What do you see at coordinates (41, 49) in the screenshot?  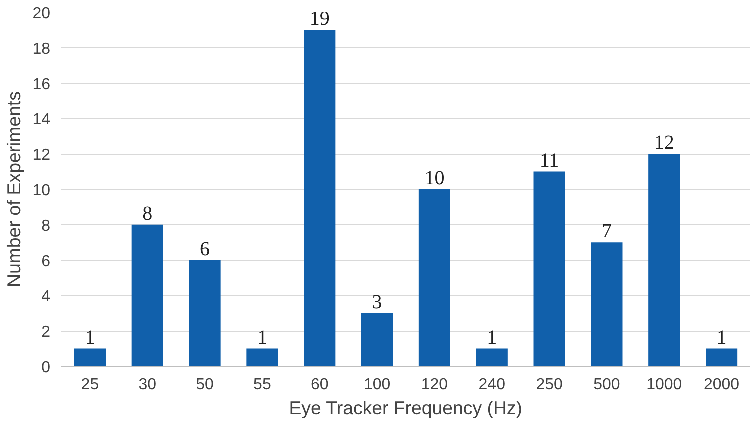 I see `y-tick-label: 18` at bounding box center [41, 49].